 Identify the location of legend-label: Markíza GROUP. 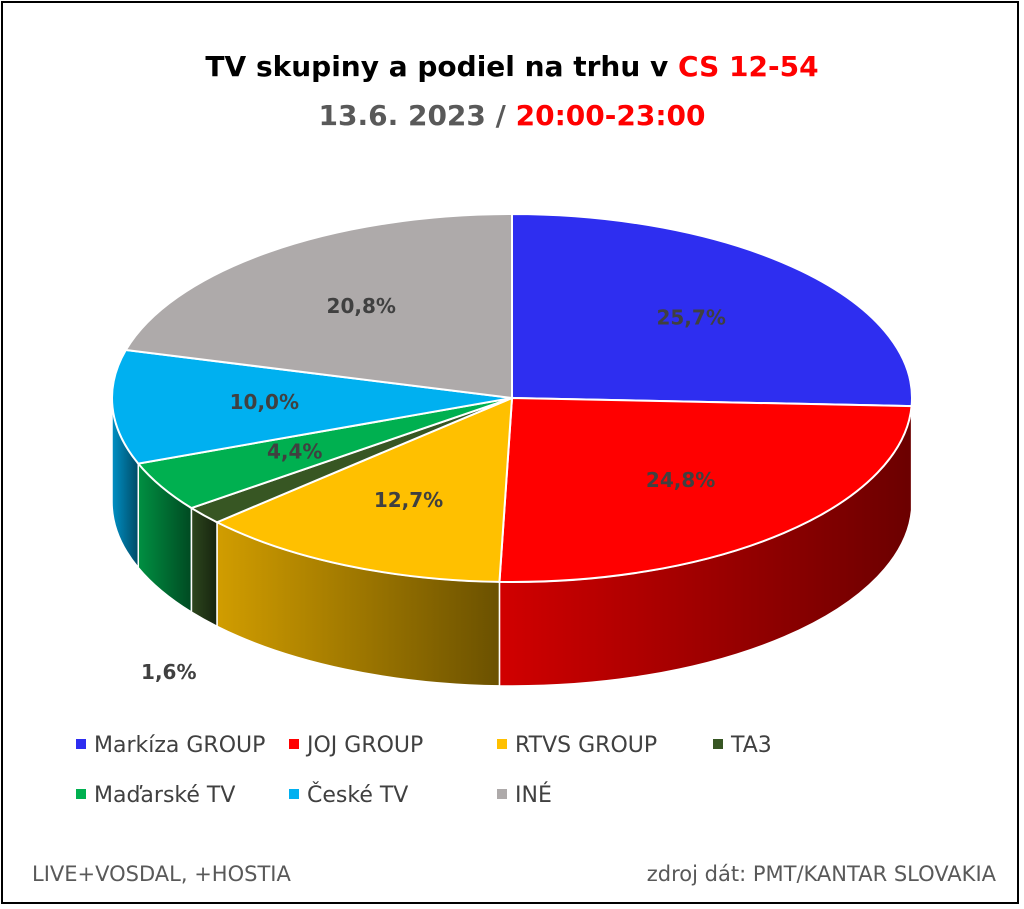
(180, 745).